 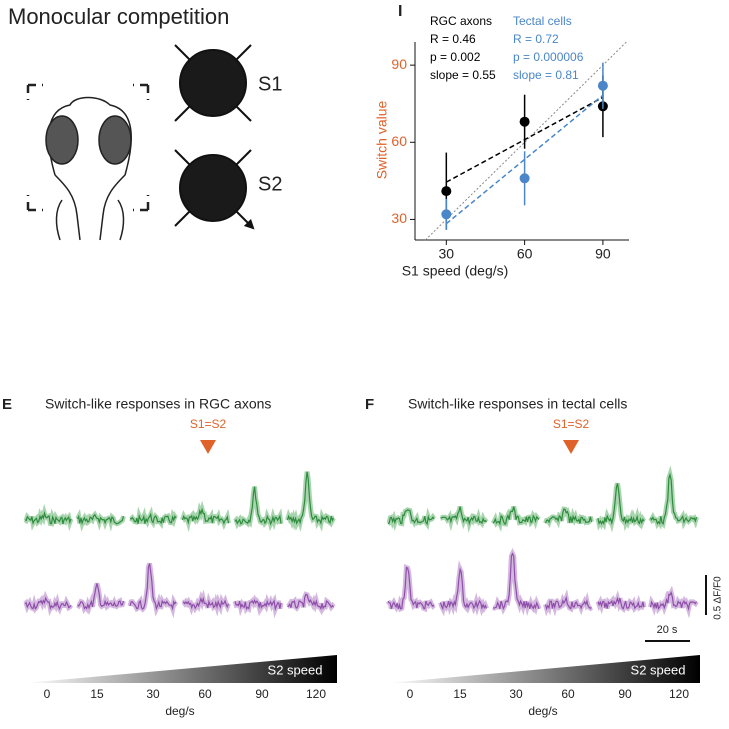 I want to click on amplitude-scale-label: 0.5 ΔF/F0, so click(x=718, y=598).